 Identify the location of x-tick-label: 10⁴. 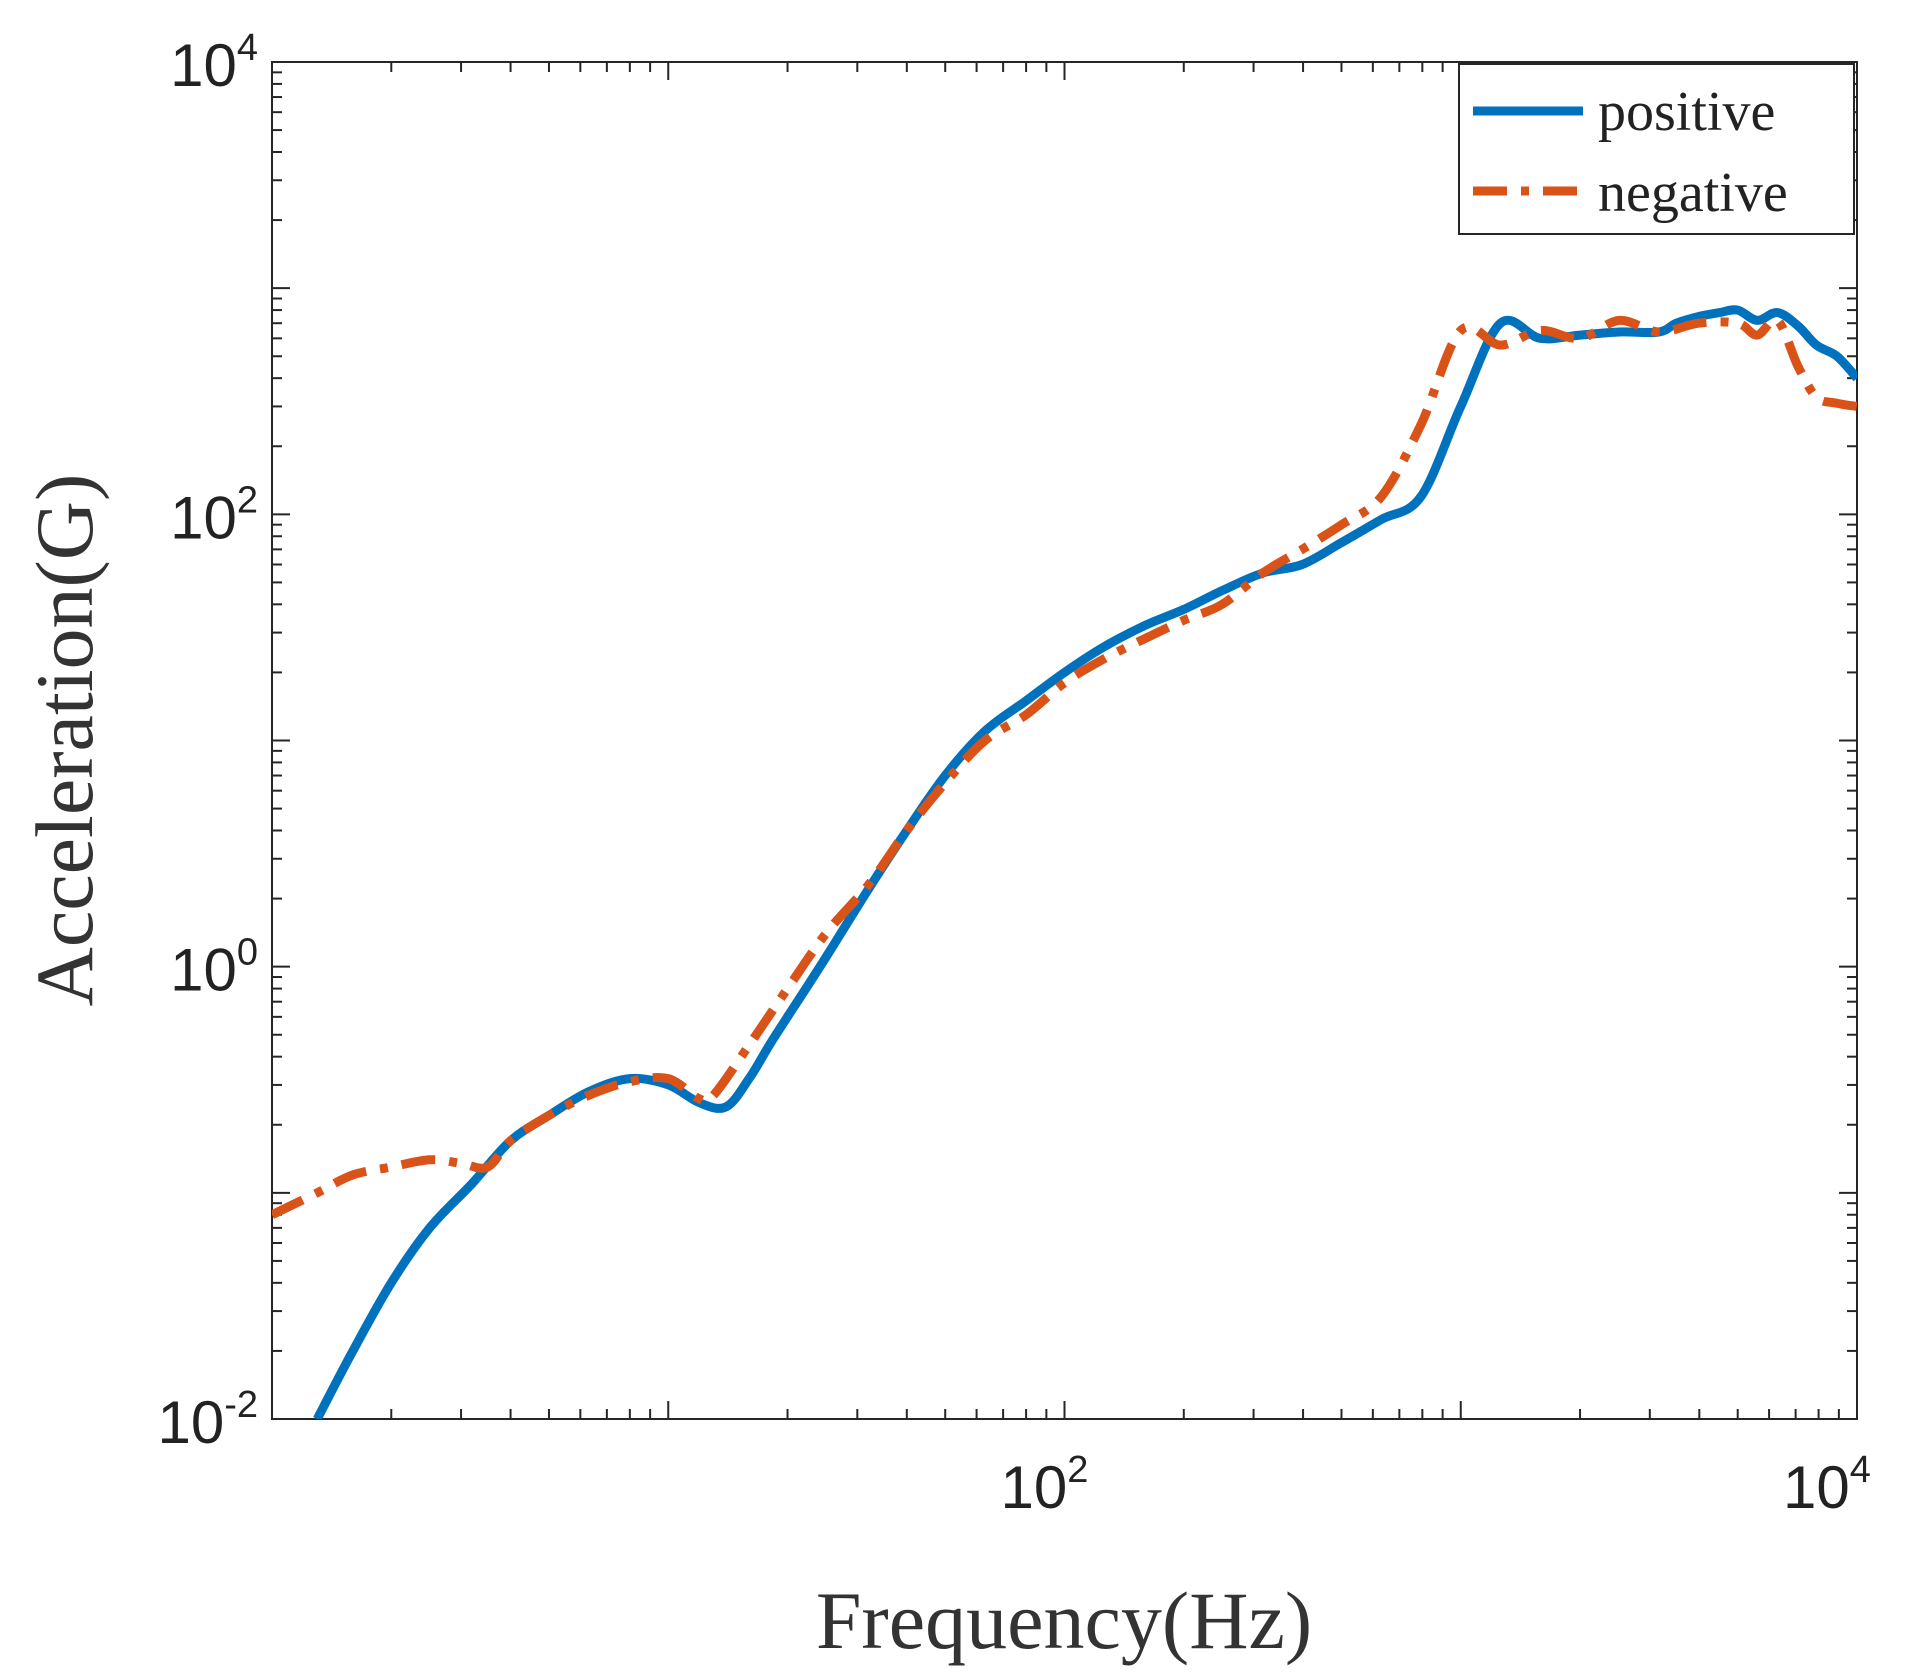
(1827, 1485).